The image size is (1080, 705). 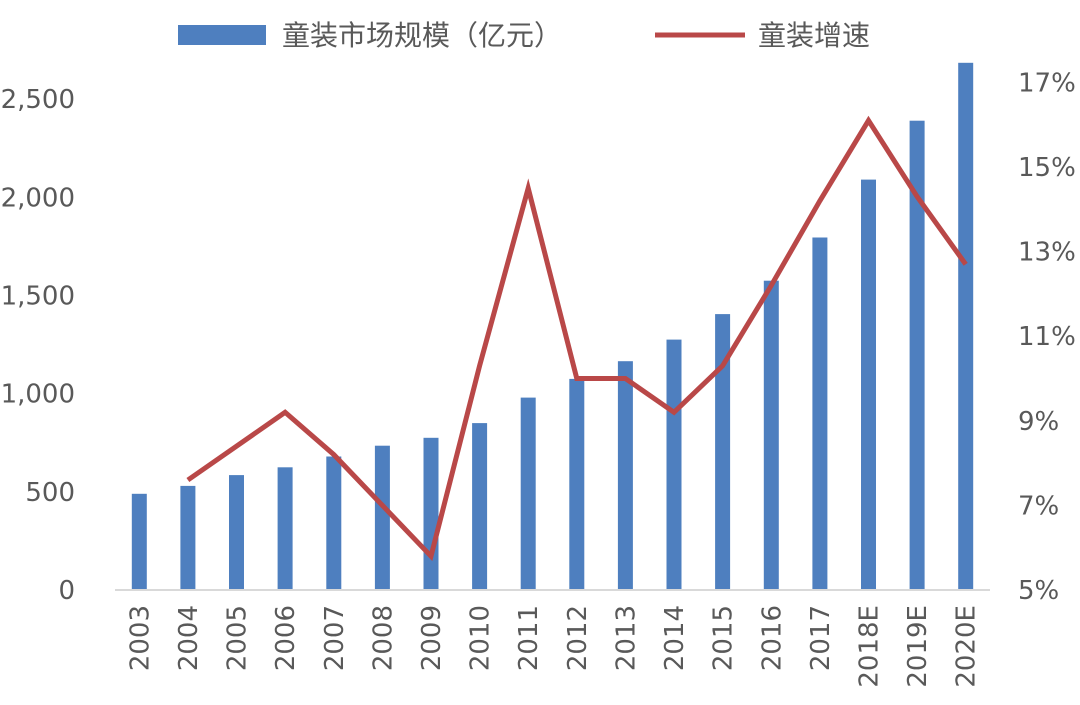 I want to click on x-tick-label: 2016, so click(x=772, y=638).